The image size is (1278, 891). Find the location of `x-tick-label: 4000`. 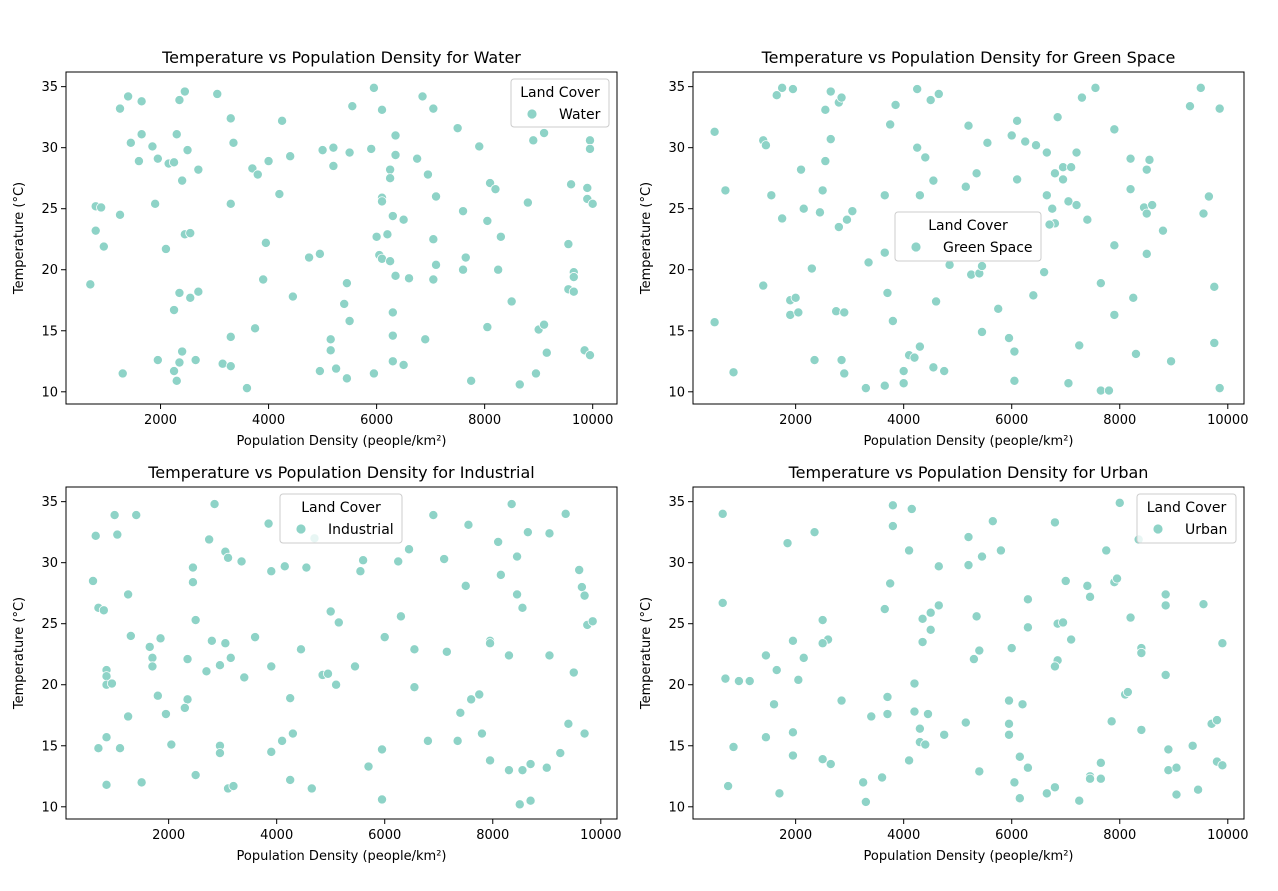

x-tick-label: 4000 is located at coordinates (903, 420).